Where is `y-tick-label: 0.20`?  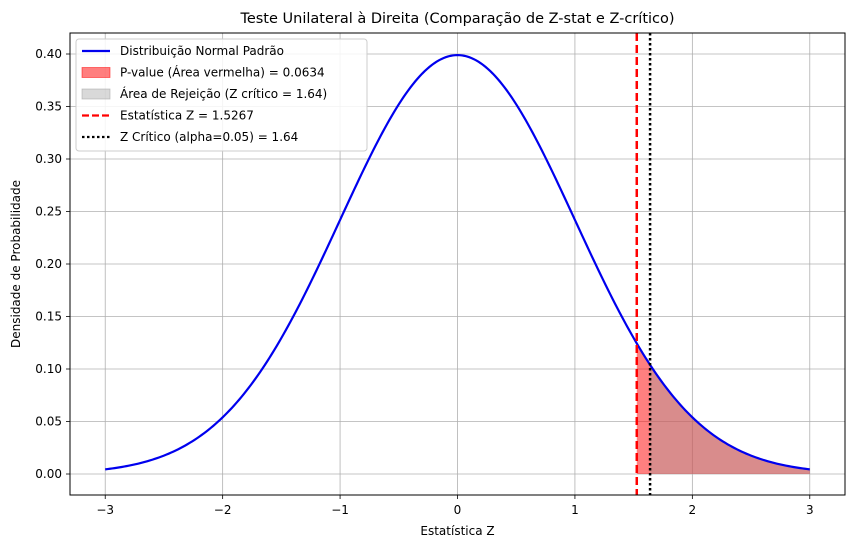 y-tick-label: 0.20 is located at coordinates (48, 264).